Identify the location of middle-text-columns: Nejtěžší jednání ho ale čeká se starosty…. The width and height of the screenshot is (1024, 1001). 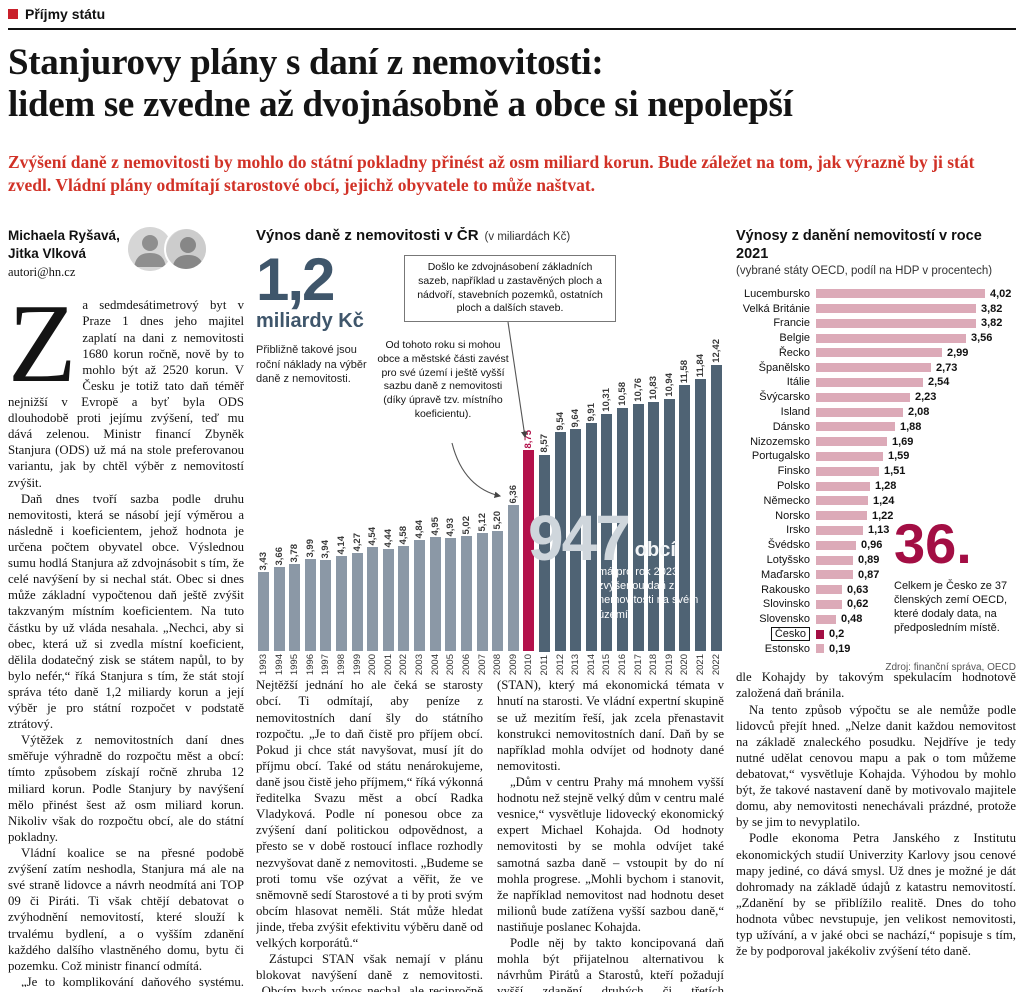
(490, 834).